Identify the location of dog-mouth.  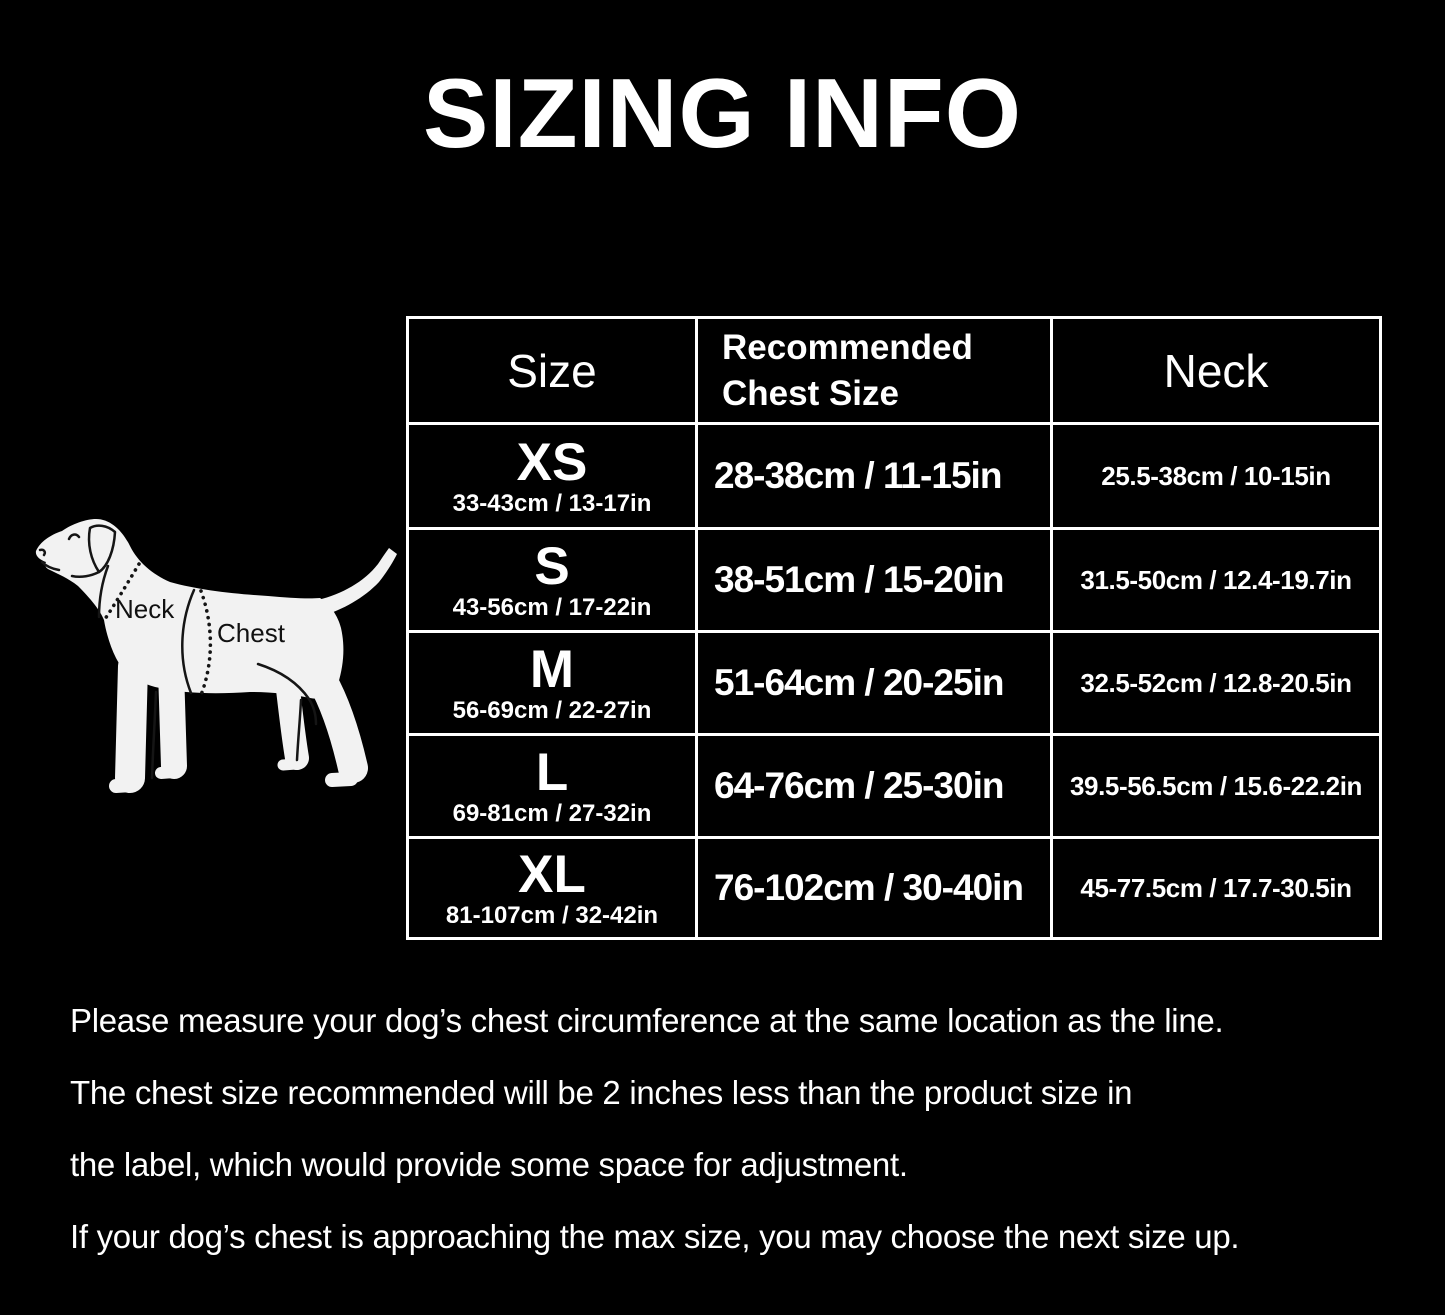
(50, 566).